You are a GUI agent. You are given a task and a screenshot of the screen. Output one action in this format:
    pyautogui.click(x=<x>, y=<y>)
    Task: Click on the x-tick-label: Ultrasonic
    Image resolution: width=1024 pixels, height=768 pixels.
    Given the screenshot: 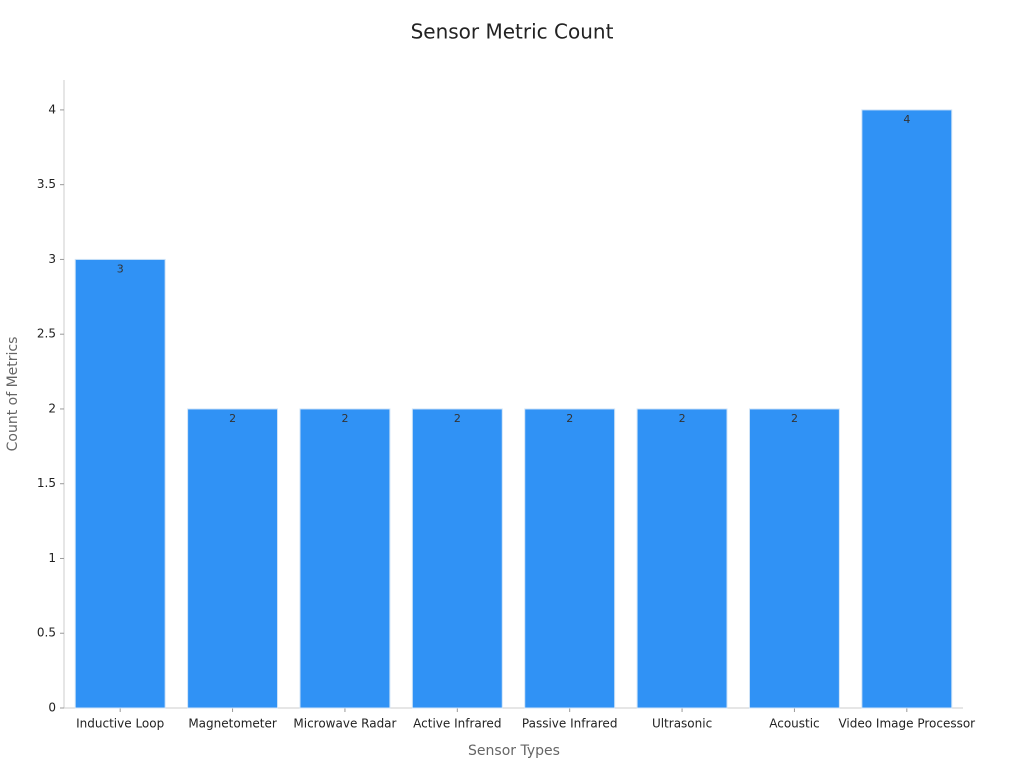 What is the action you would take?
    pyautogui.click(x=682, y=724)
    